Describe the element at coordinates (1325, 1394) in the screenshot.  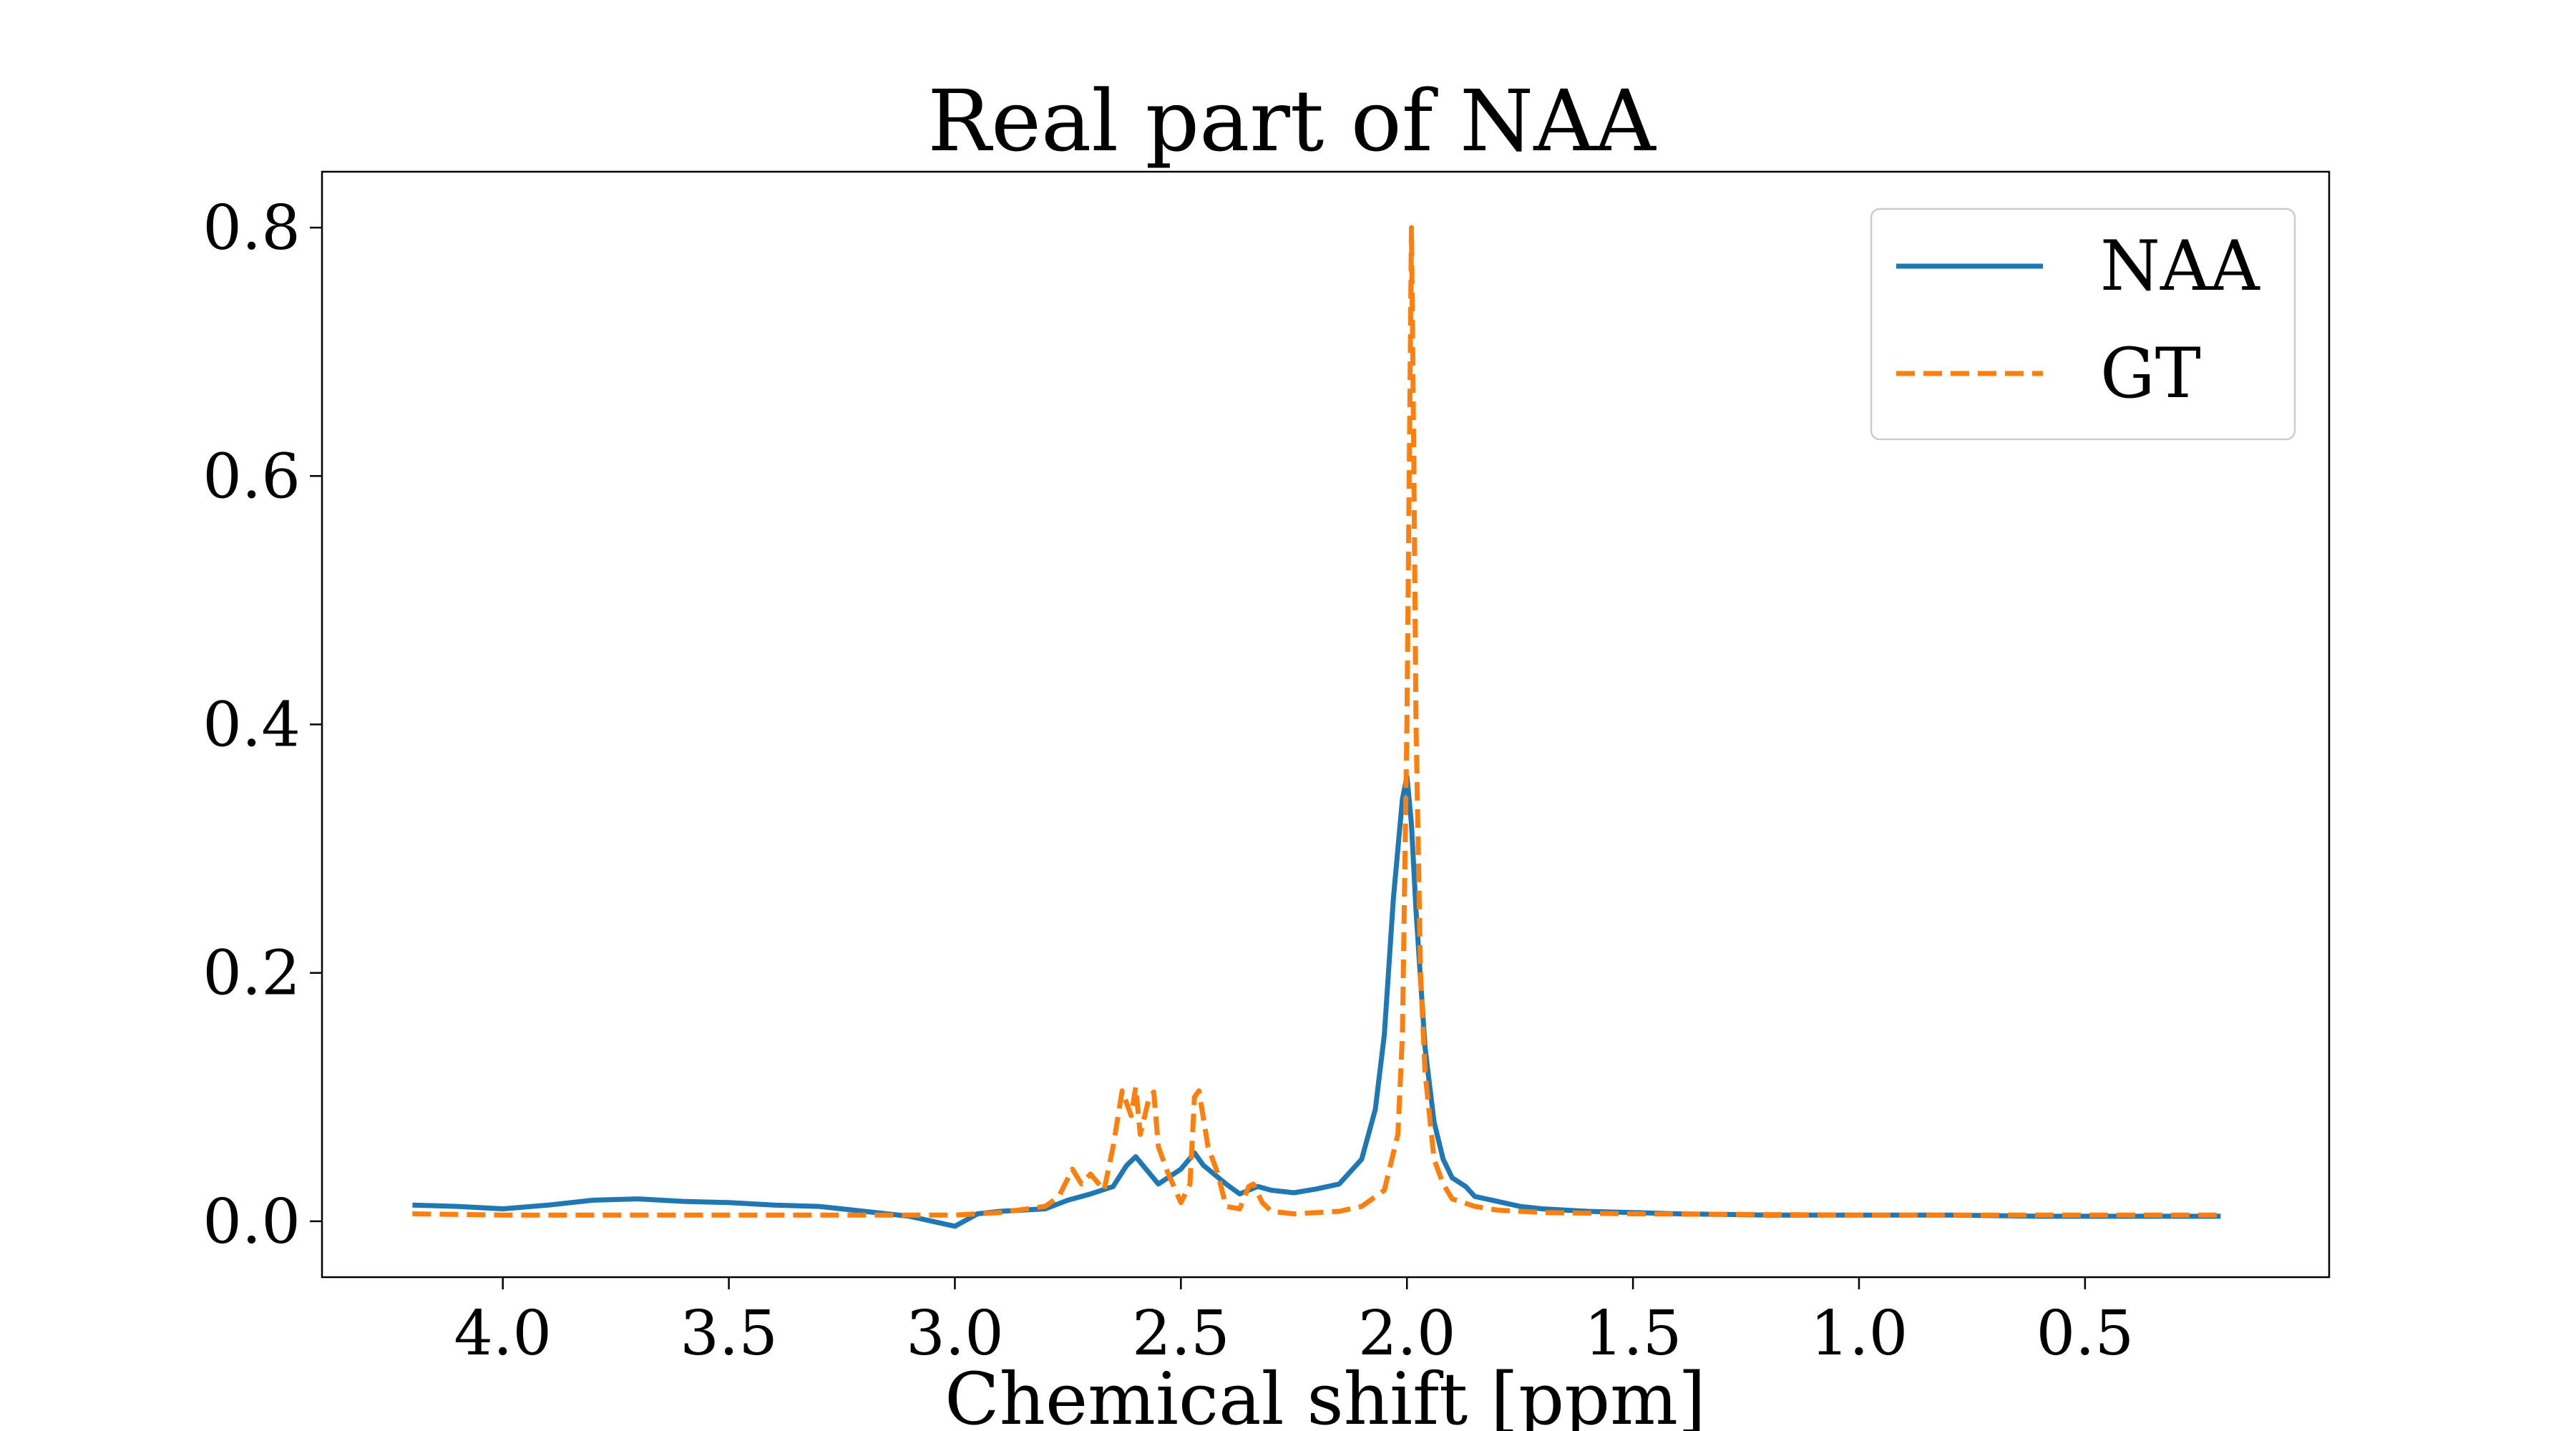
I see `x-axis-title: Chemical shift [ppm]` at that location.